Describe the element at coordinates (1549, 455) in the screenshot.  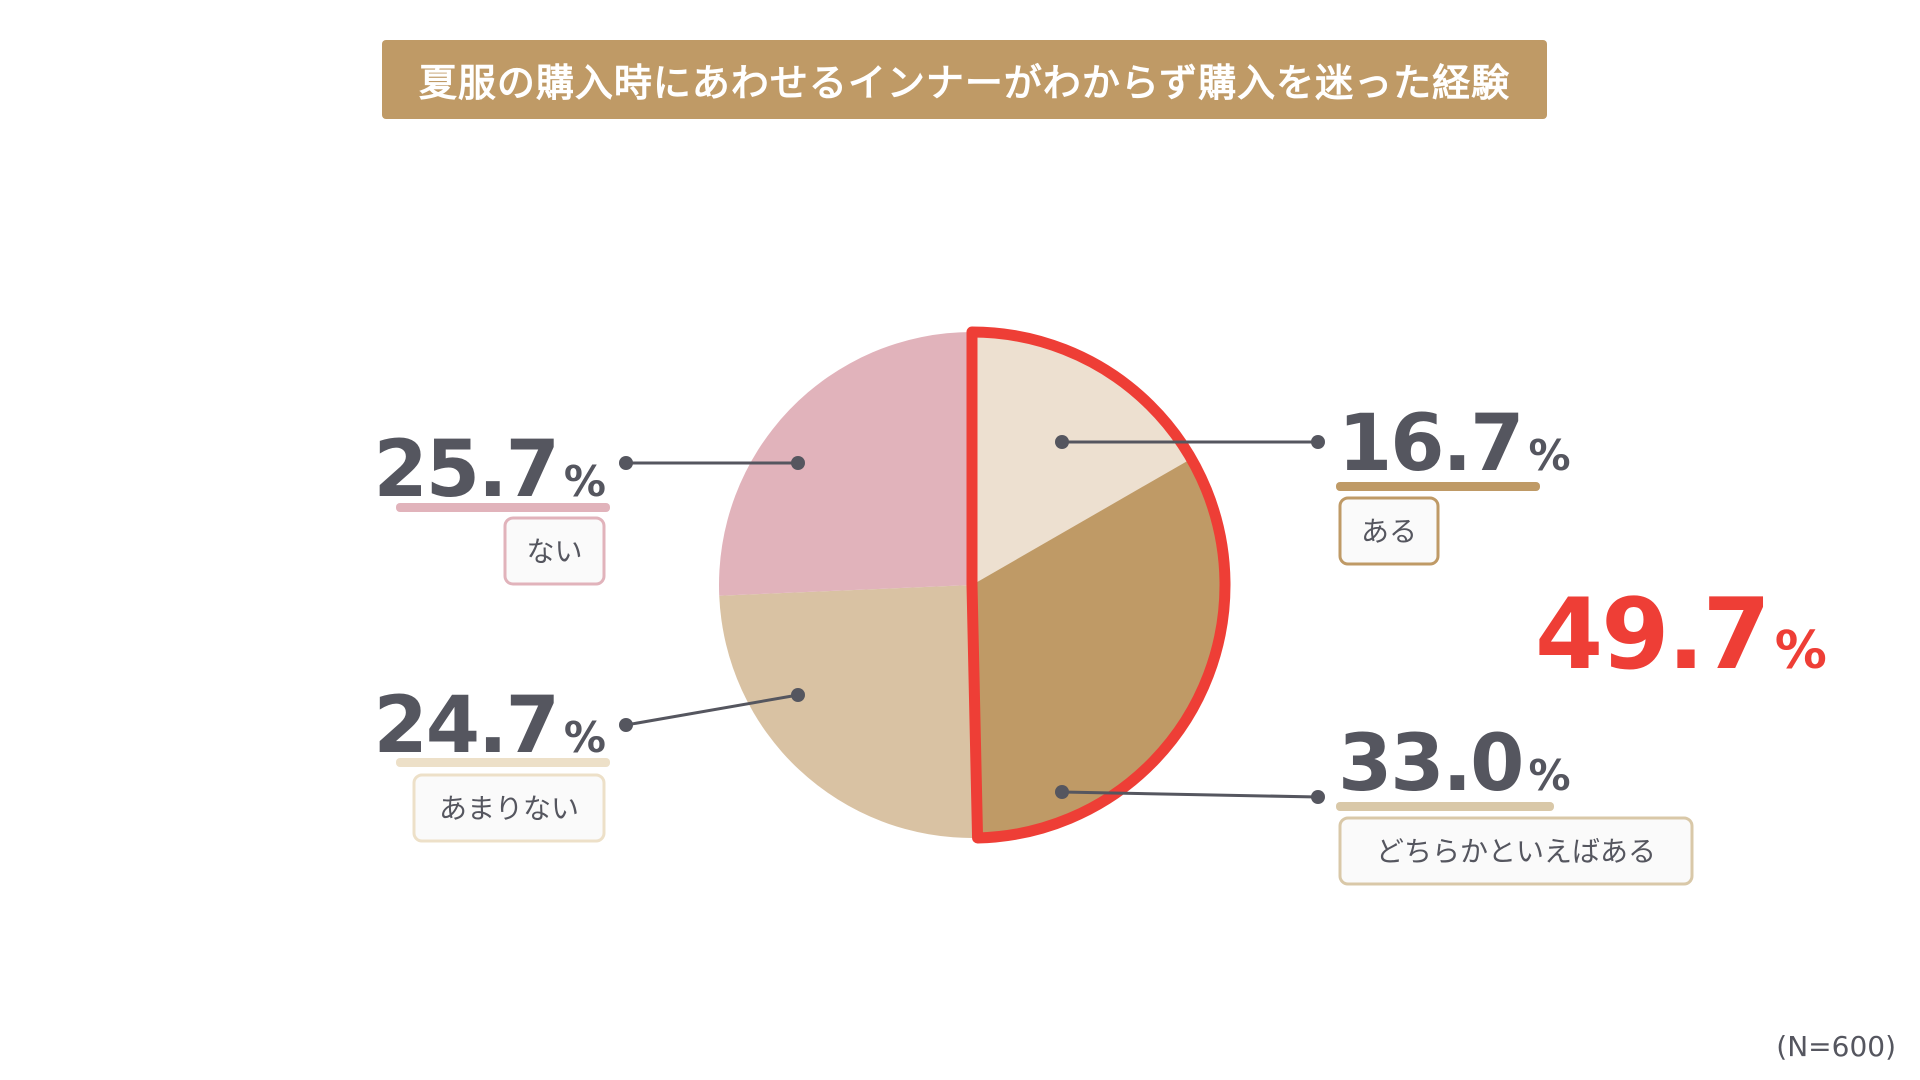
I see `data-label-unit-1: %` at that location.